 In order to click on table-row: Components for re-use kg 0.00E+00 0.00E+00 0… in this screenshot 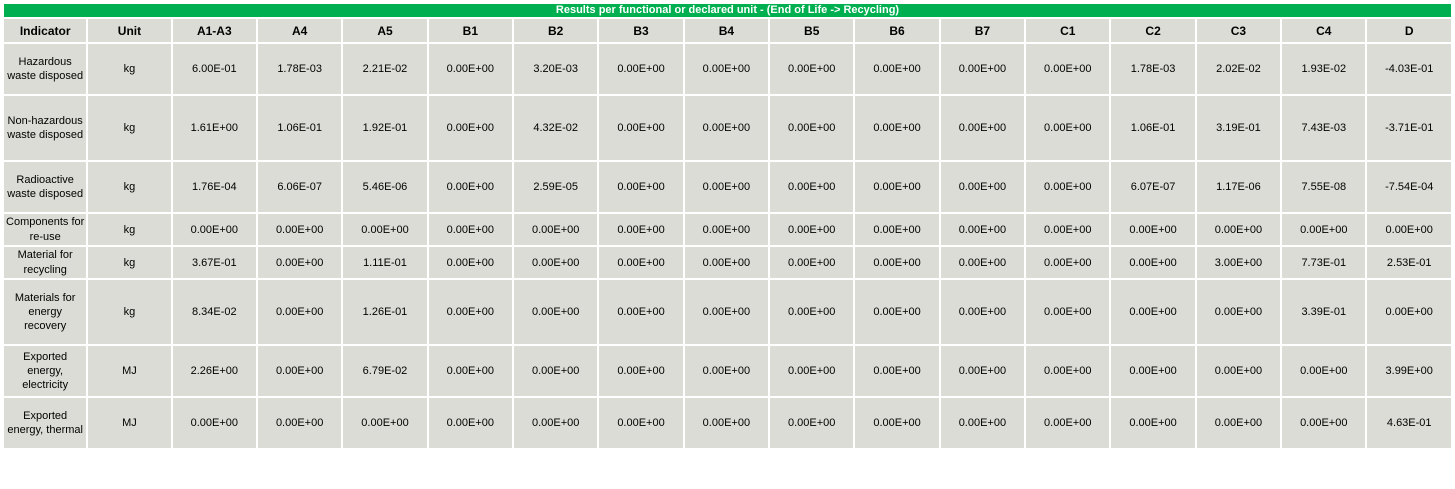, I will do `click(727, 229)`.